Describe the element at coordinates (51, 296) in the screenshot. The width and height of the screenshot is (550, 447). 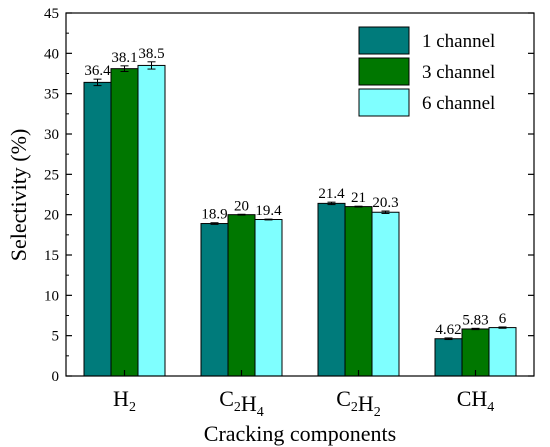
I see `y-tick-label: 10` at that location.